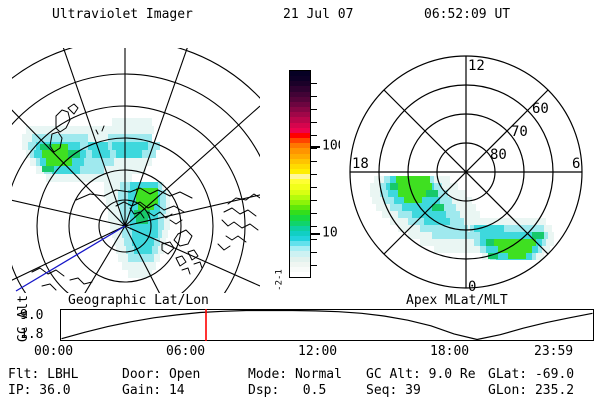 The width and height of the screenshot is (600, 400). I want to click on orbit-xtick-0: 00:00, so click(54, 351).